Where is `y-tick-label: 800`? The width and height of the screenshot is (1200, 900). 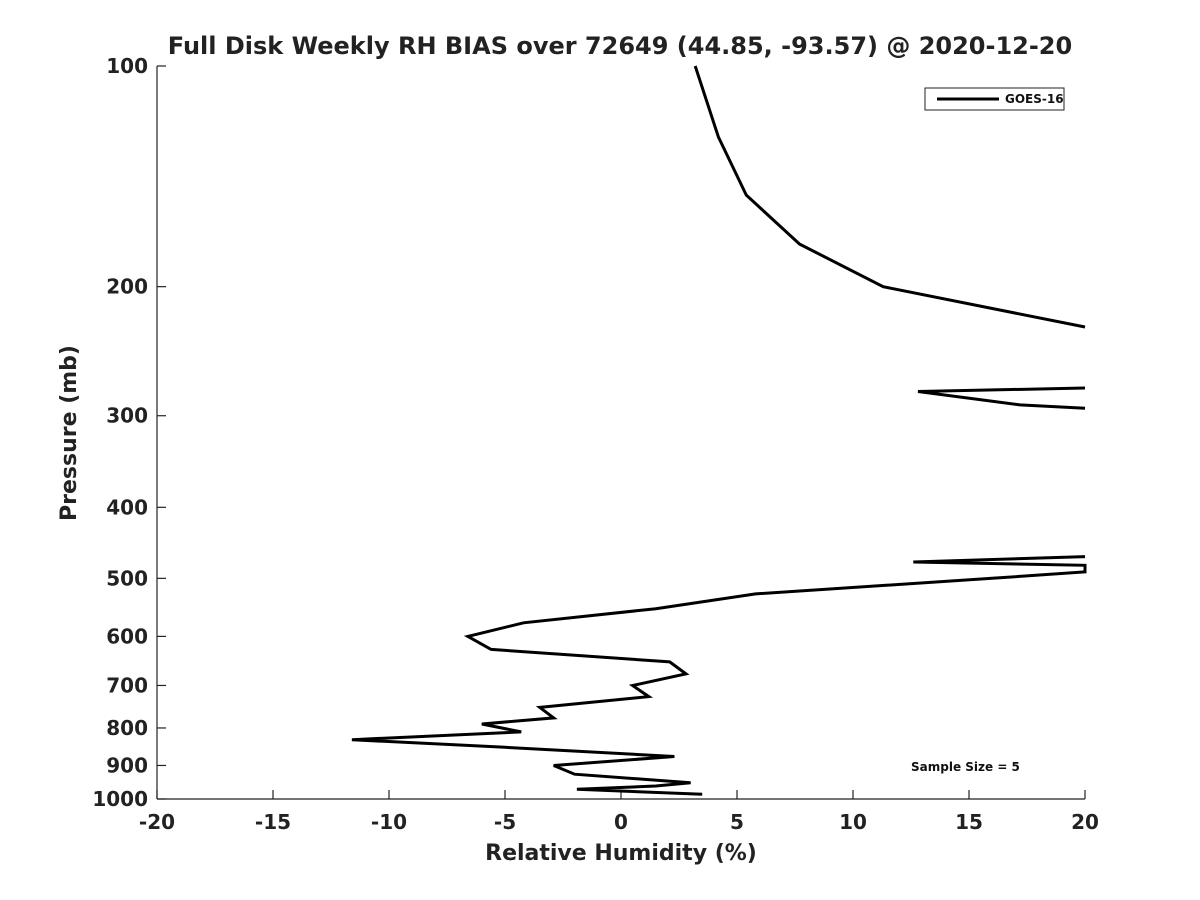 y-tick-label: 800 is located at coordinates (127, 728).